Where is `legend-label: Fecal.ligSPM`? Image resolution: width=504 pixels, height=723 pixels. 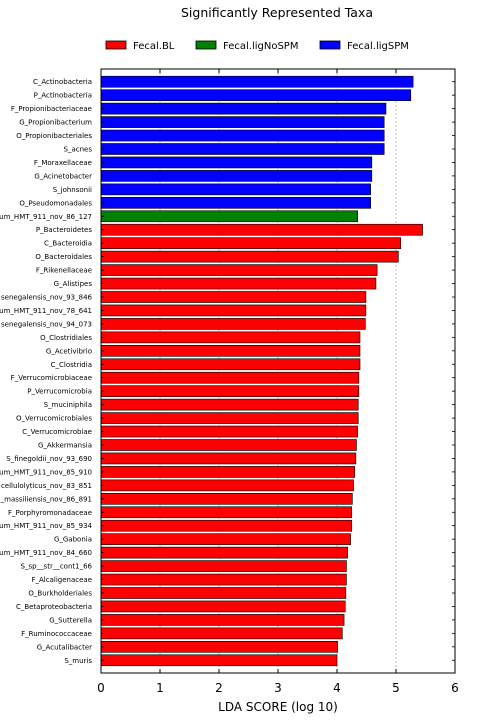
legend-label: Fecal.ligSPM is located at coordinates (378, 46).